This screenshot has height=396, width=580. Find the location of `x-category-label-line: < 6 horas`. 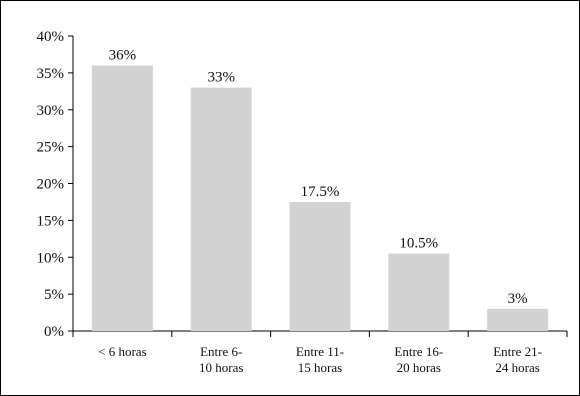

x-category-label-line: < 6 horas is located at coordinates (122, 351).